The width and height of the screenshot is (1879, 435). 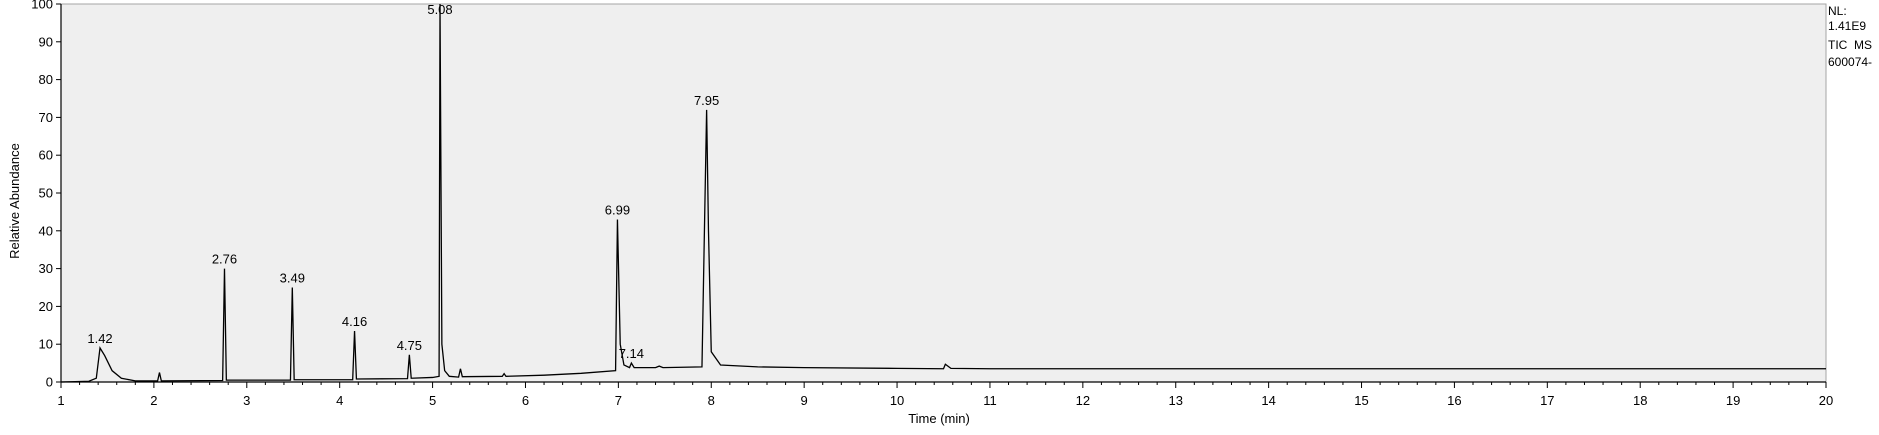 I want to click on x-tick-label: 18, so click(x=1640, y=400).